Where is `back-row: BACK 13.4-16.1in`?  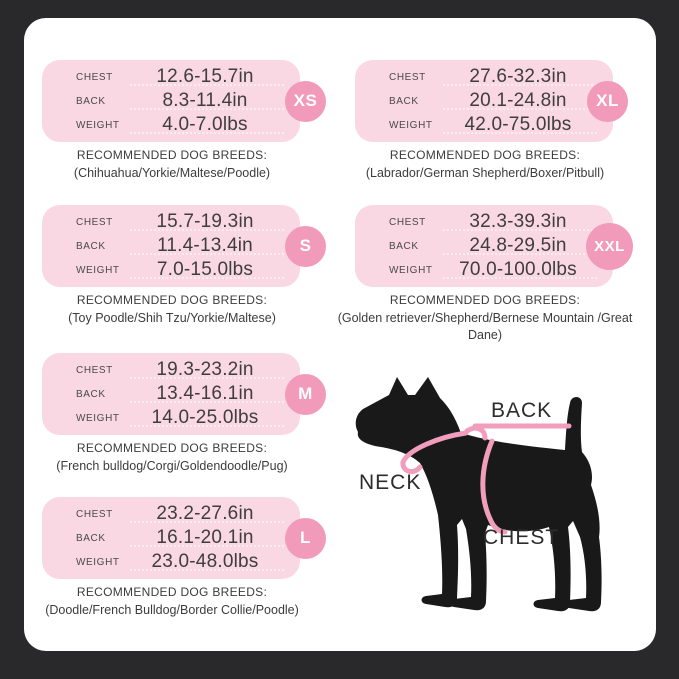
back-row: BACK 13.4-16.1in is located at coordinates (188, 394).